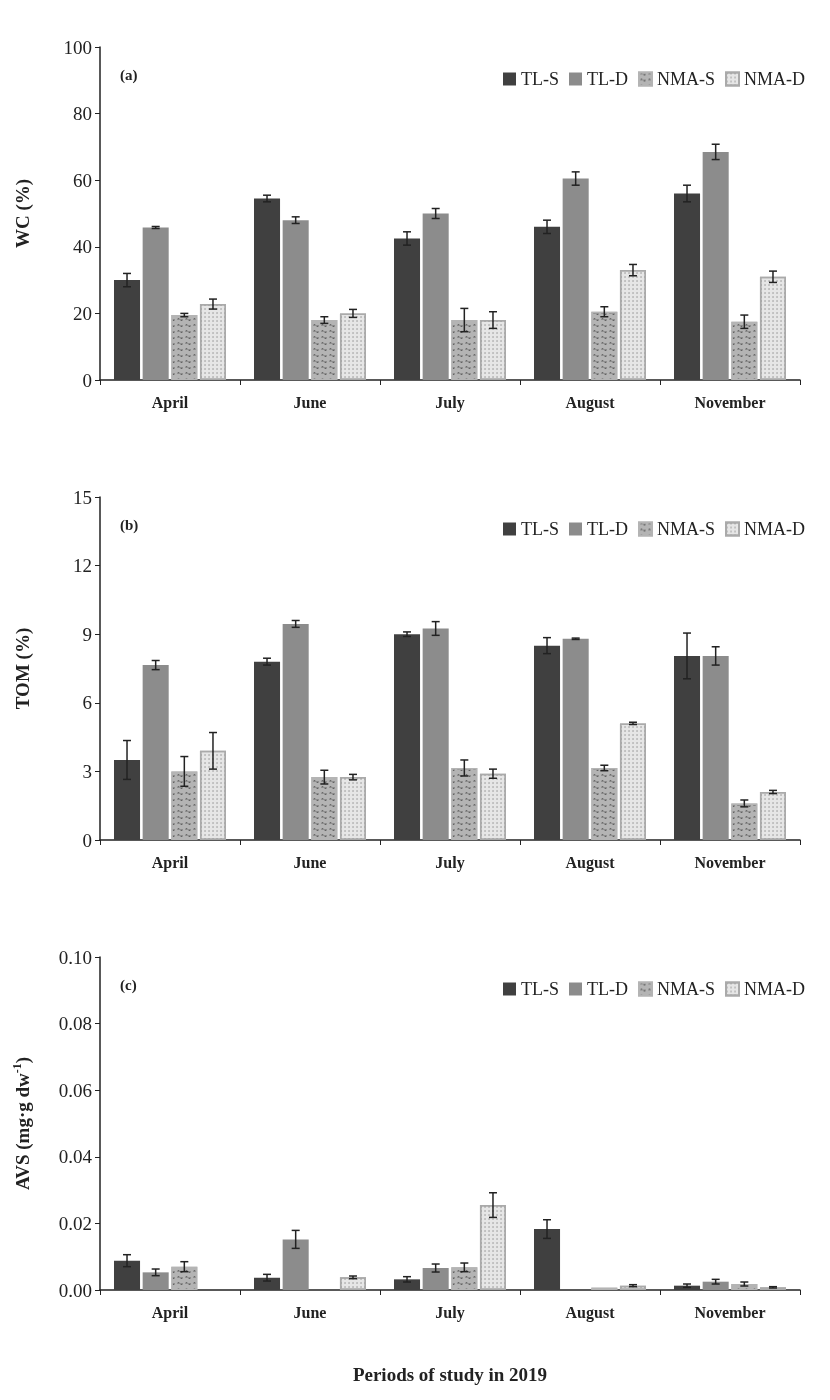  What do you see at coordinates (87, 634) in the screenshot?
I see `y-tick-label: 9` at bounding box center [87, 634].